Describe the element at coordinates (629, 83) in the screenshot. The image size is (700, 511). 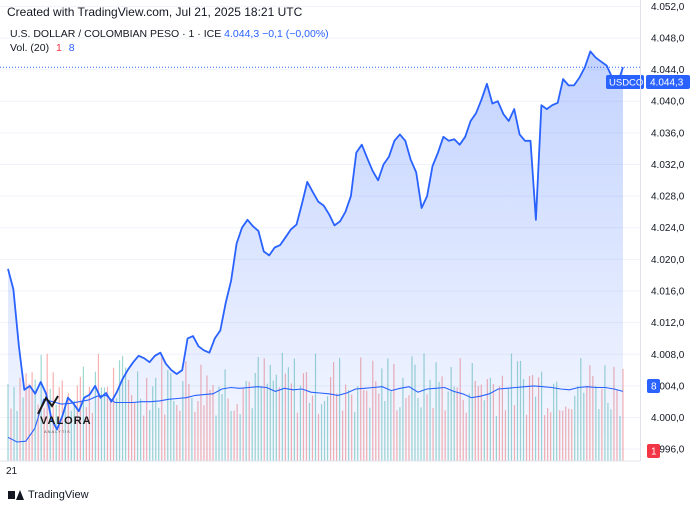
I see `symbol-tag: USDCOP` at that location.